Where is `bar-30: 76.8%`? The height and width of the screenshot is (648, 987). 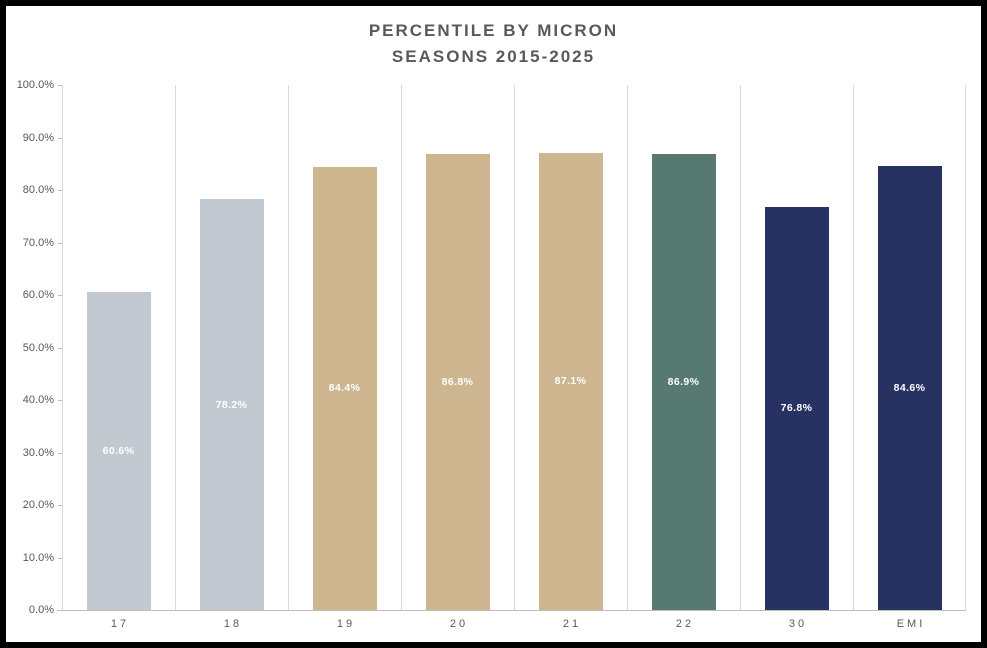 bar-30: 76.8% is located at coordinates (796, 408).